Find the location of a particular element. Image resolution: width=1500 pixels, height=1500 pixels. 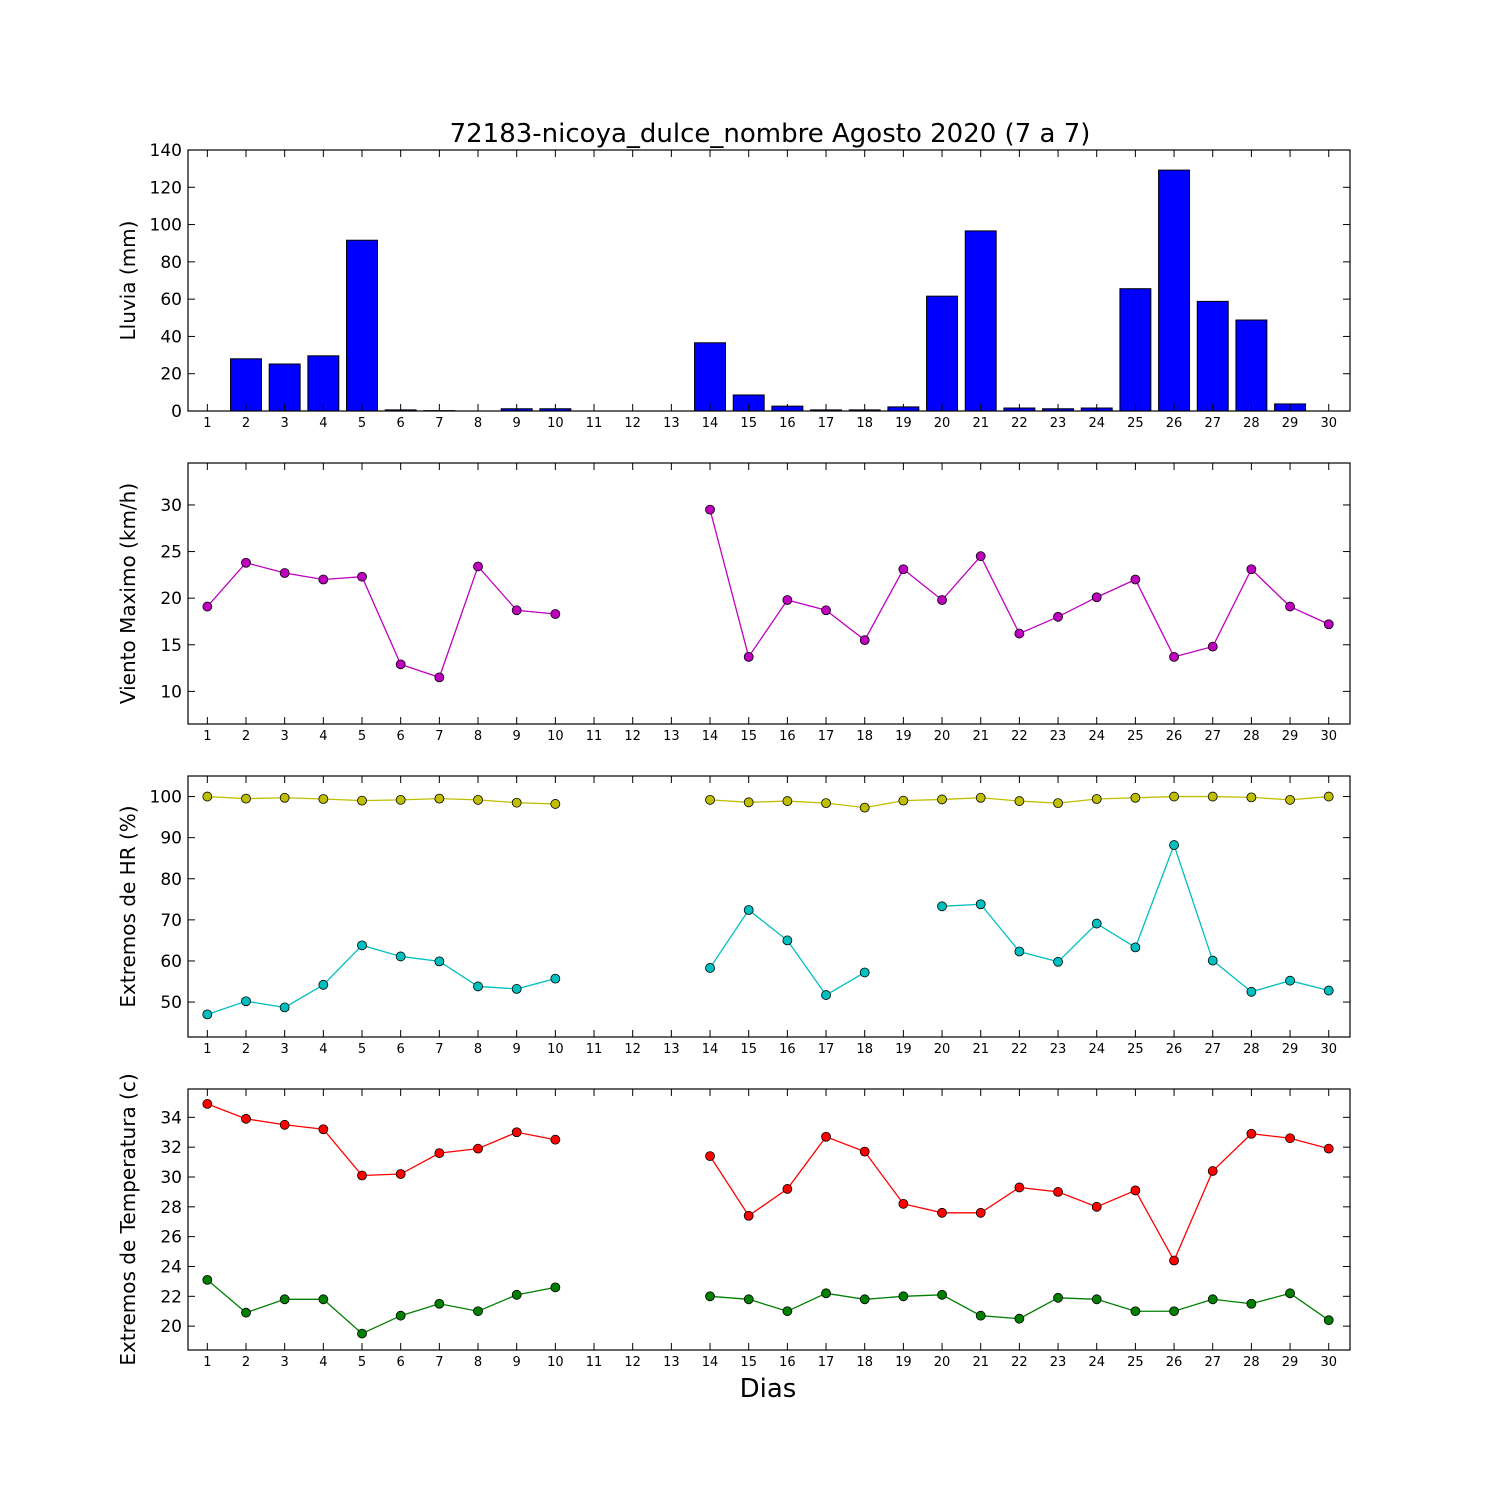

x-tick-label: 18 is located at coordinates (864, 1049).